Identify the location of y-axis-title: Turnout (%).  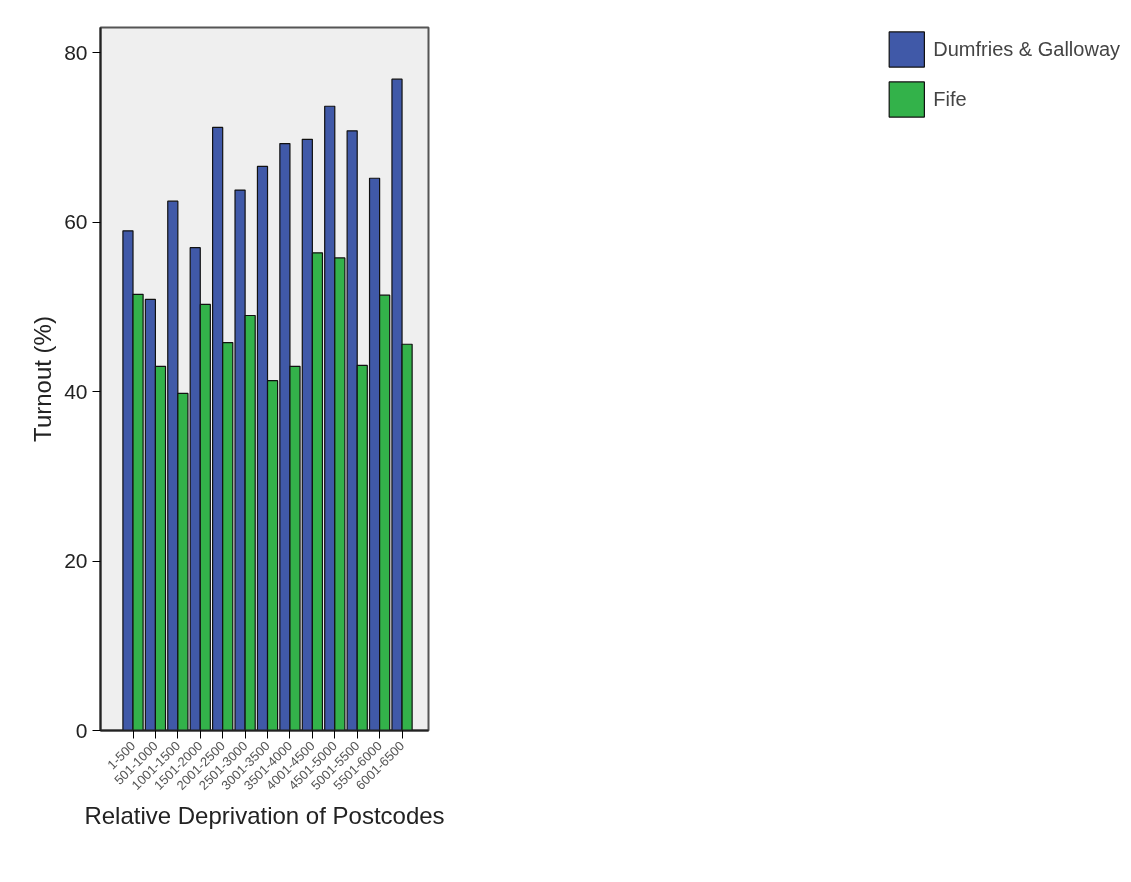
(43, 379).